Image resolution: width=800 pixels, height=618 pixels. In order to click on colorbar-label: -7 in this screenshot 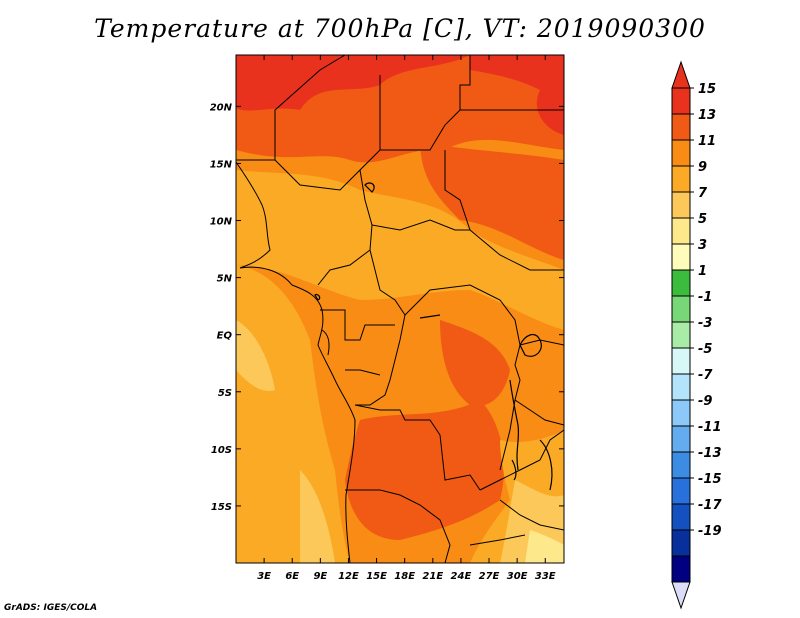, I will do `click(705, 375)`.